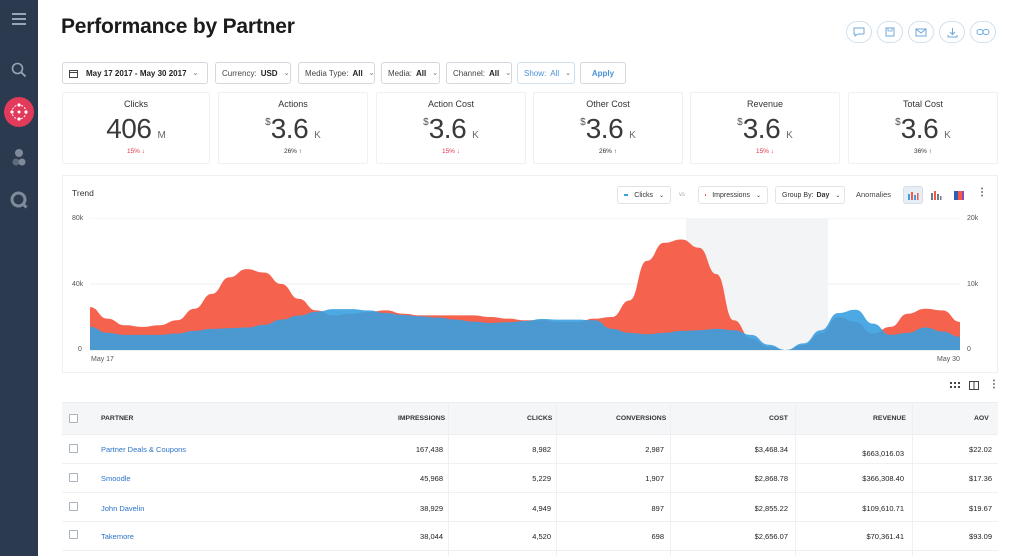 This screenshot has height=556, width=1014. Describe the element at coordinates (546, 73) in the screenshot. I see `show-select: Show: All ⌄` at that location.